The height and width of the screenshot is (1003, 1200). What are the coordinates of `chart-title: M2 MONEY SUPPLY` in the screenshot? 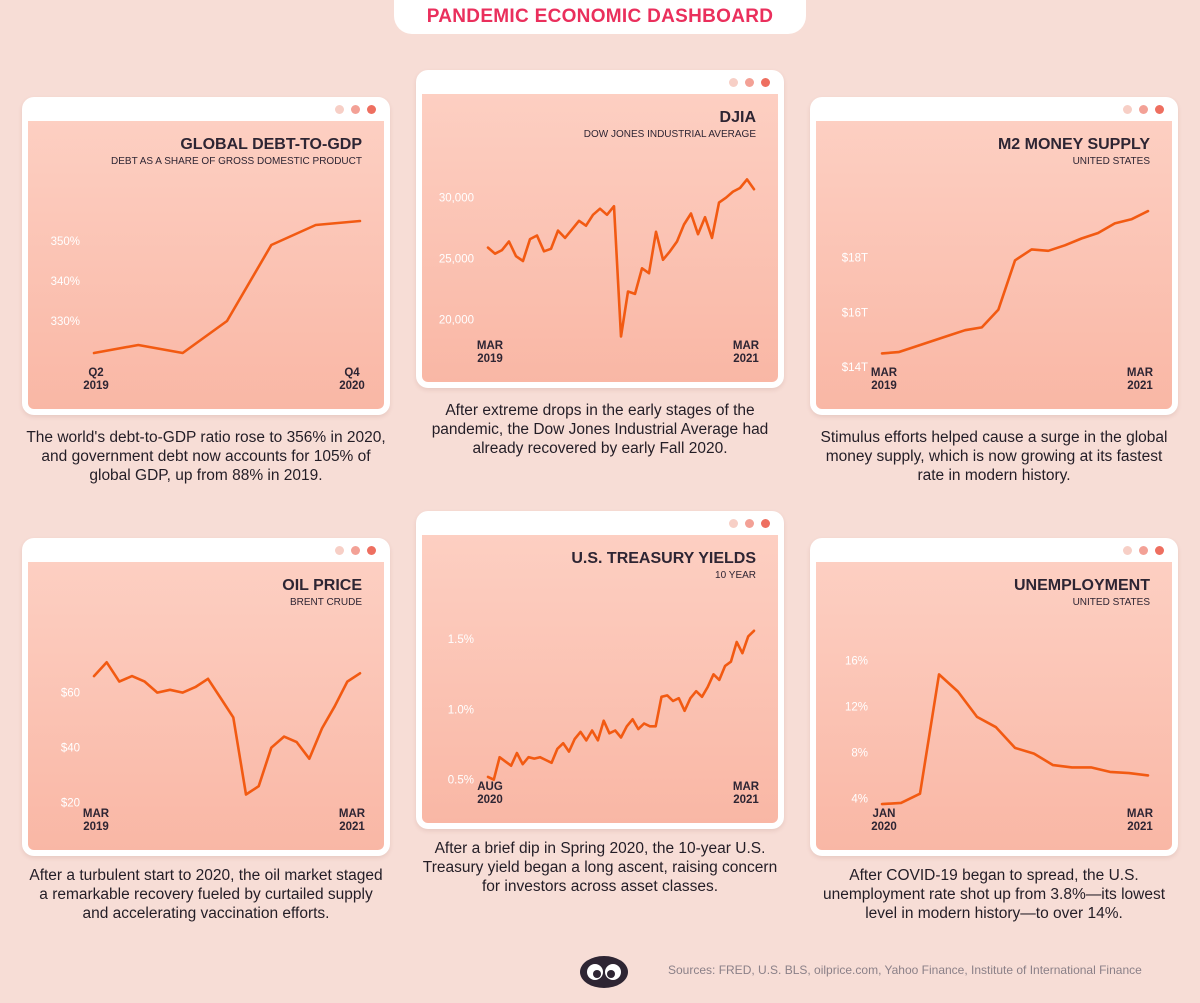 It's located at (1074, 144).